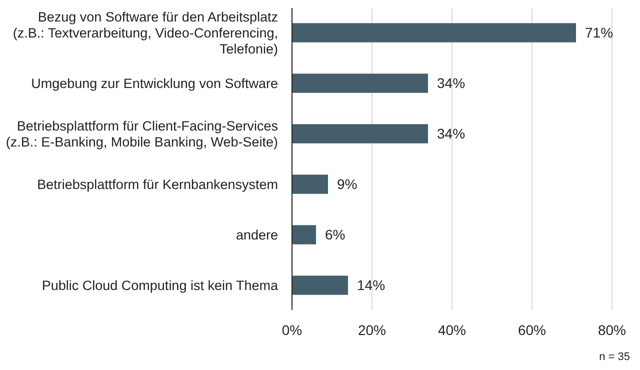 This screenshot has height=370, width=640. Describe the element at coordinates (532, 330) in the screenshot. I see `x-tick-label: 60%` at that location.